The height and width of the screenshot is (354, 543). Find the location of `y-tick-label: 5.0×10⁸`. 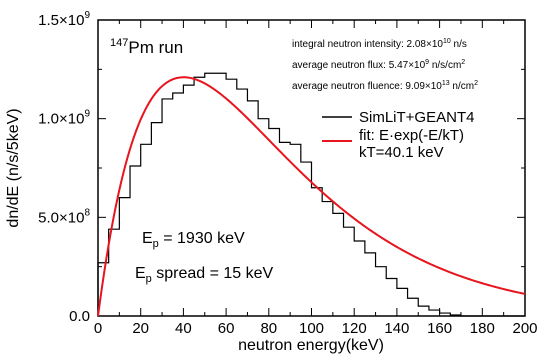

y-tick-label: 5.0×10⁸ is located at coordinates (64, 216).